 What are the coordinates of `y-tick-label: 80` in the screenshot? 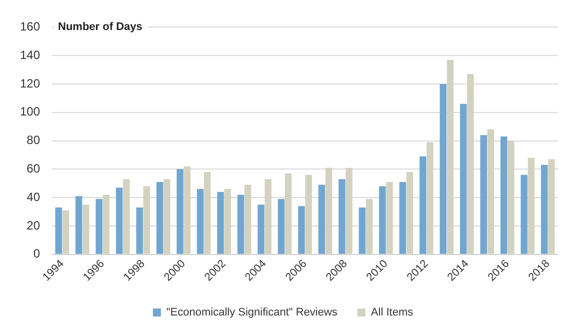 It's located at (33, 140).